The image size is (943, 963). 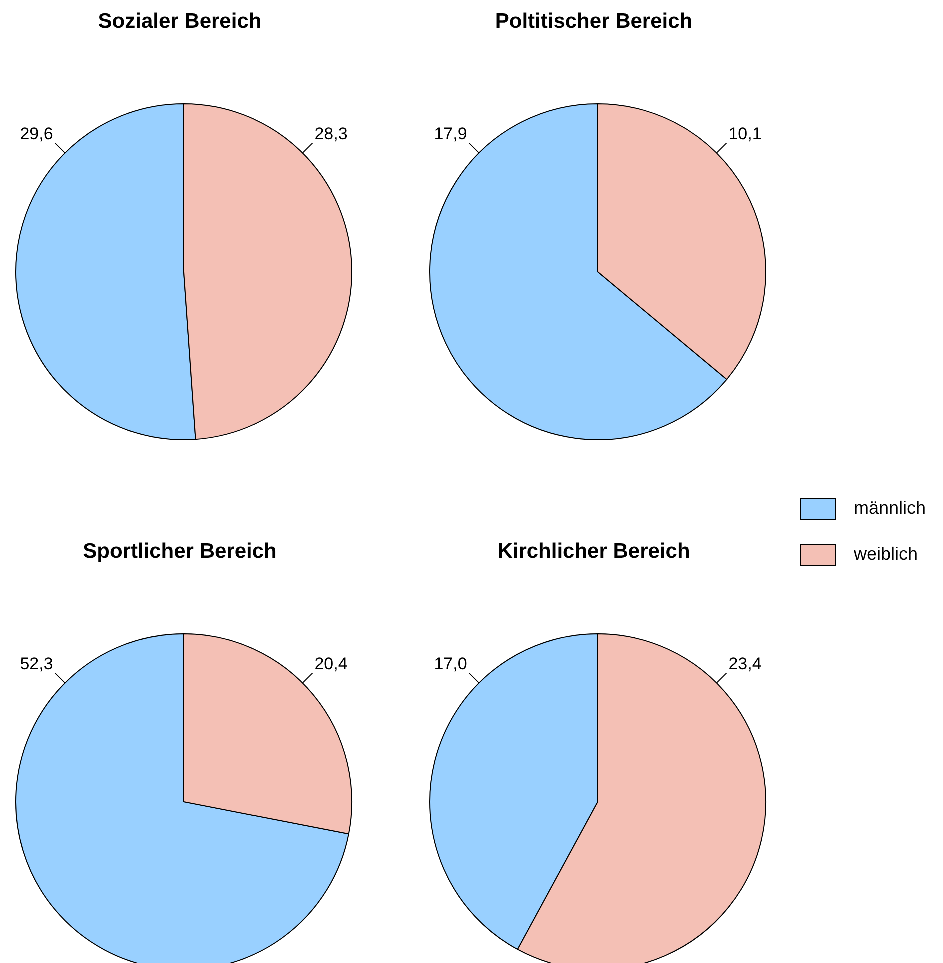 What do you see at coordinates (331, 134) in the screenshot?
I see `data-label: 28,3` at bounding box center [331, 134].